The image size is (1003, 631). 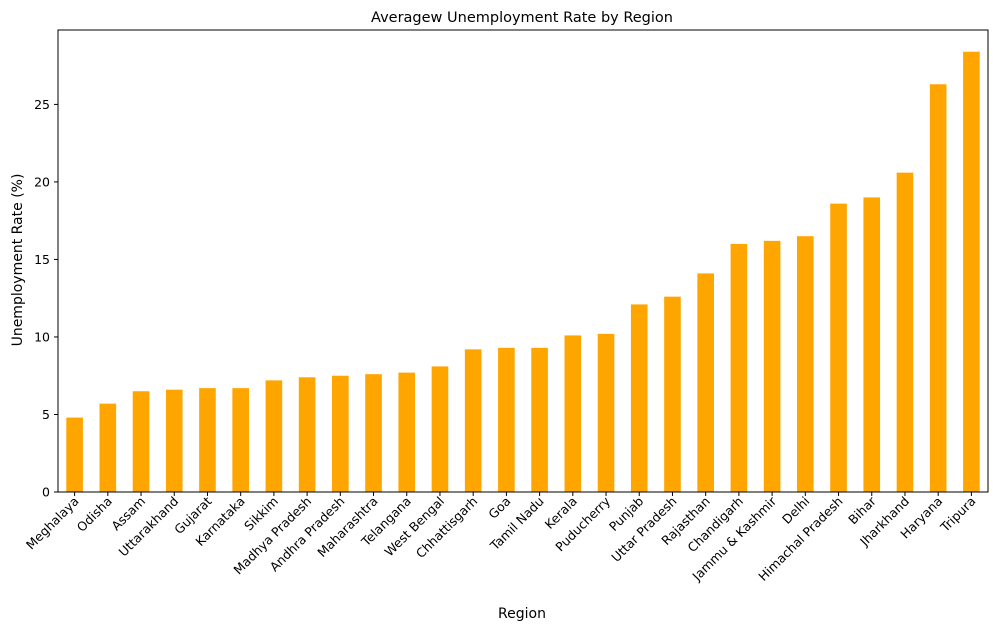 I want to click on bar-sikkim, so click(x=274, y=436).